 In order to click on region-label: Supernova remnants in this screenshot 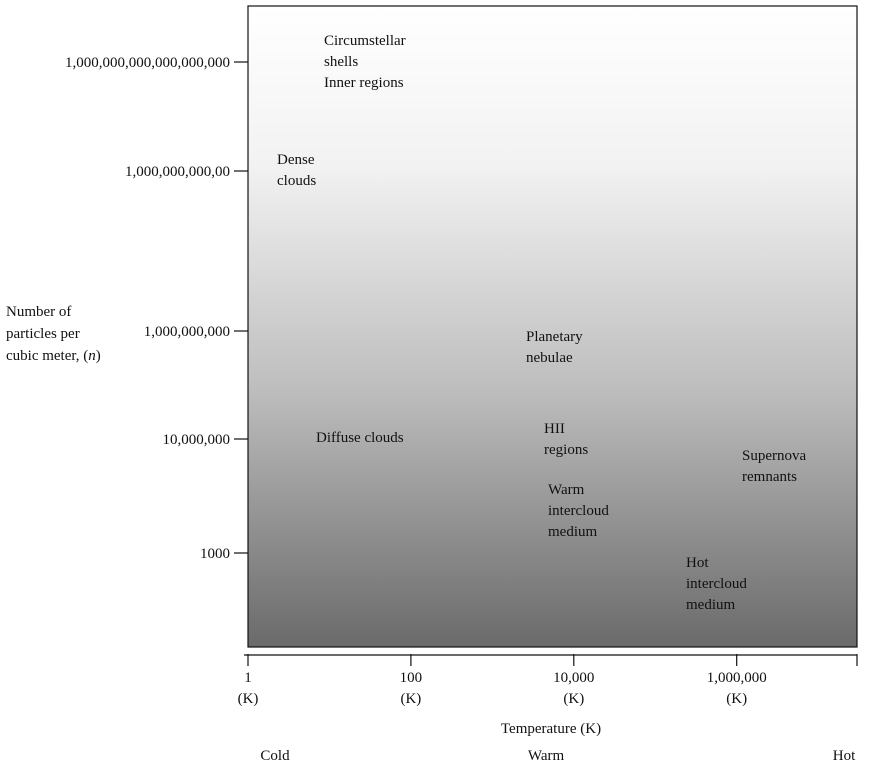, I will do `click(774, 466)`.